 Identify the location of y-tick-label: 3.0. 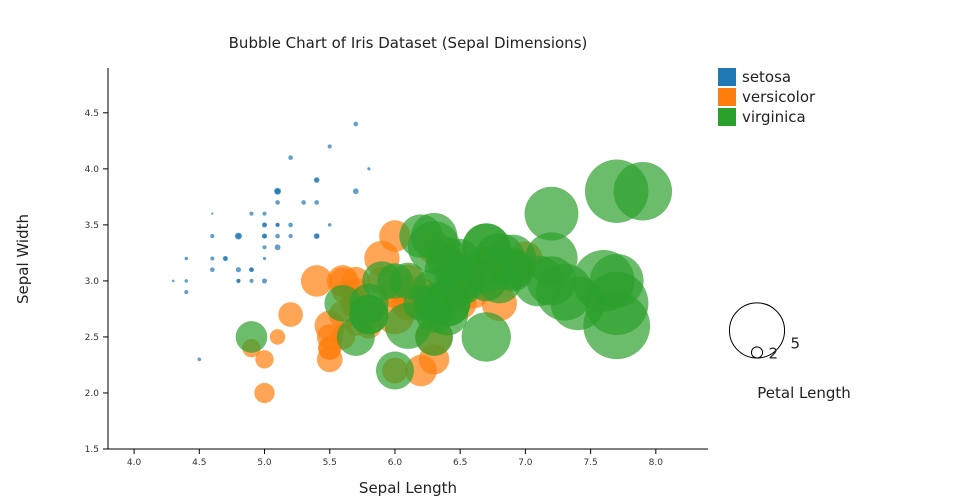
(92, 282).